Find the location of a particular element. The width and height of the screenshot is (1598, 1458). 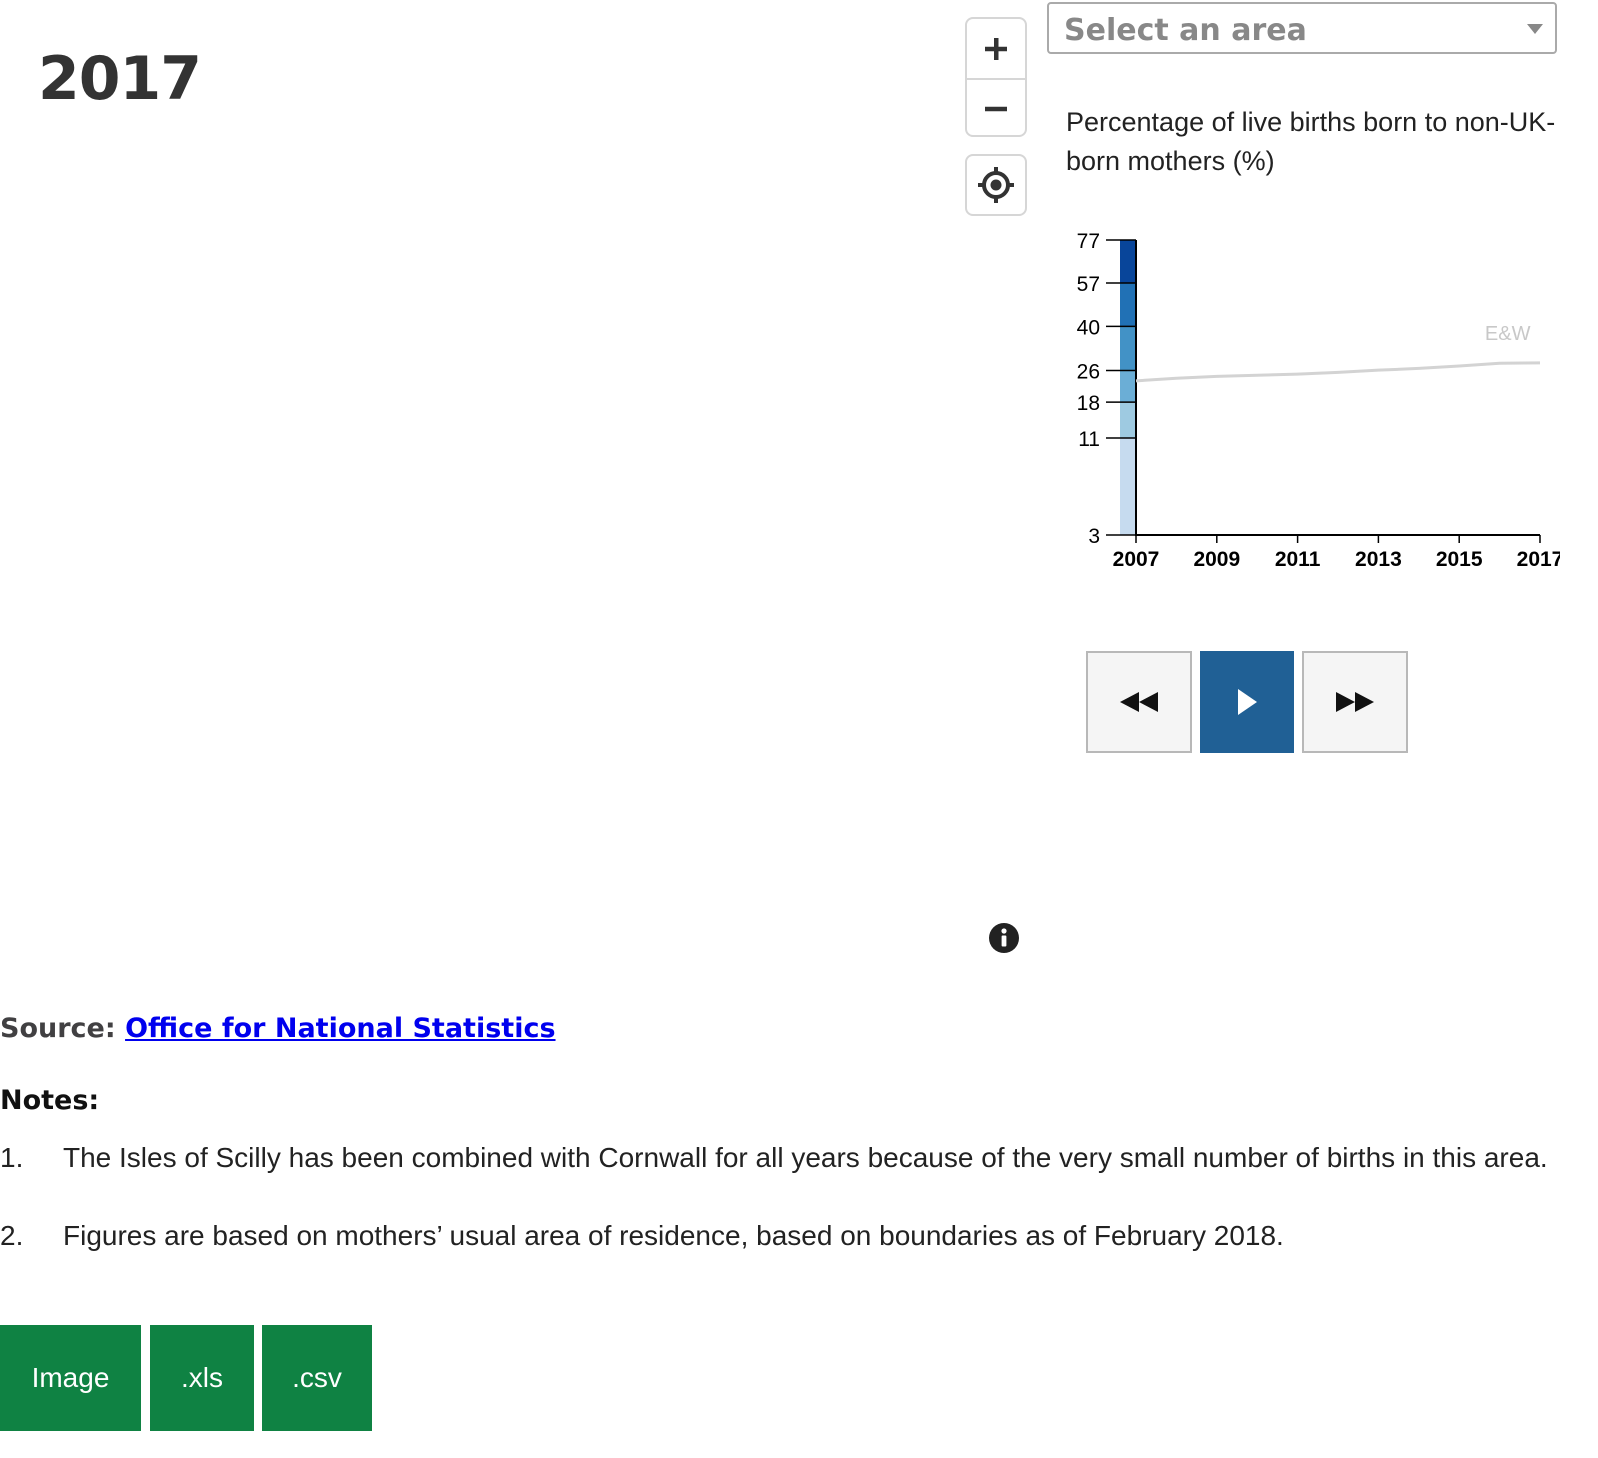

chevron-down-icon is located at coordinates (1535, 29).